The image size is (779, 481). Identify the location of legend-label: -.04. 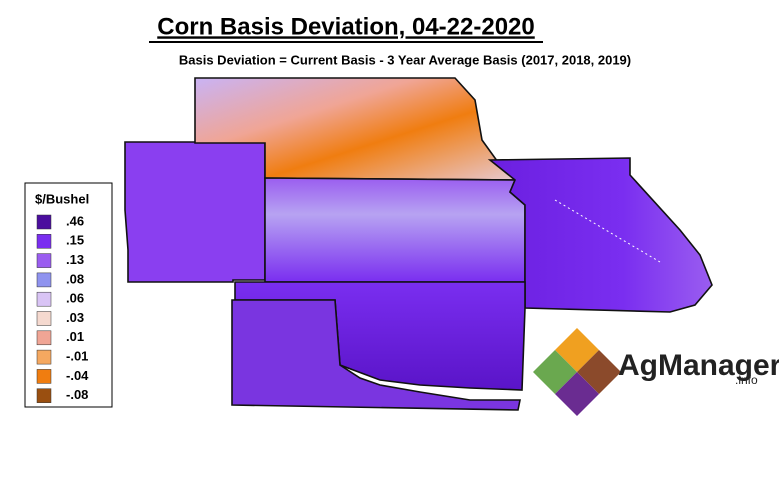
(77, 375).